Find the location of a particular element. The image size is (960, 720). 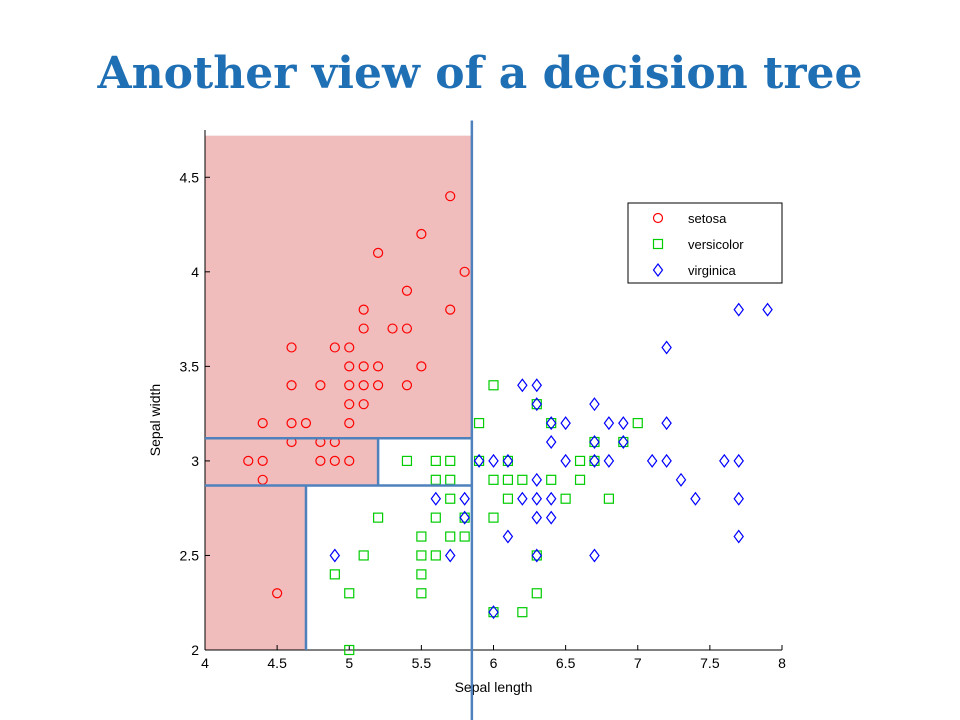

x-tick-label: 4.5 is located at coordinates (277, 663).